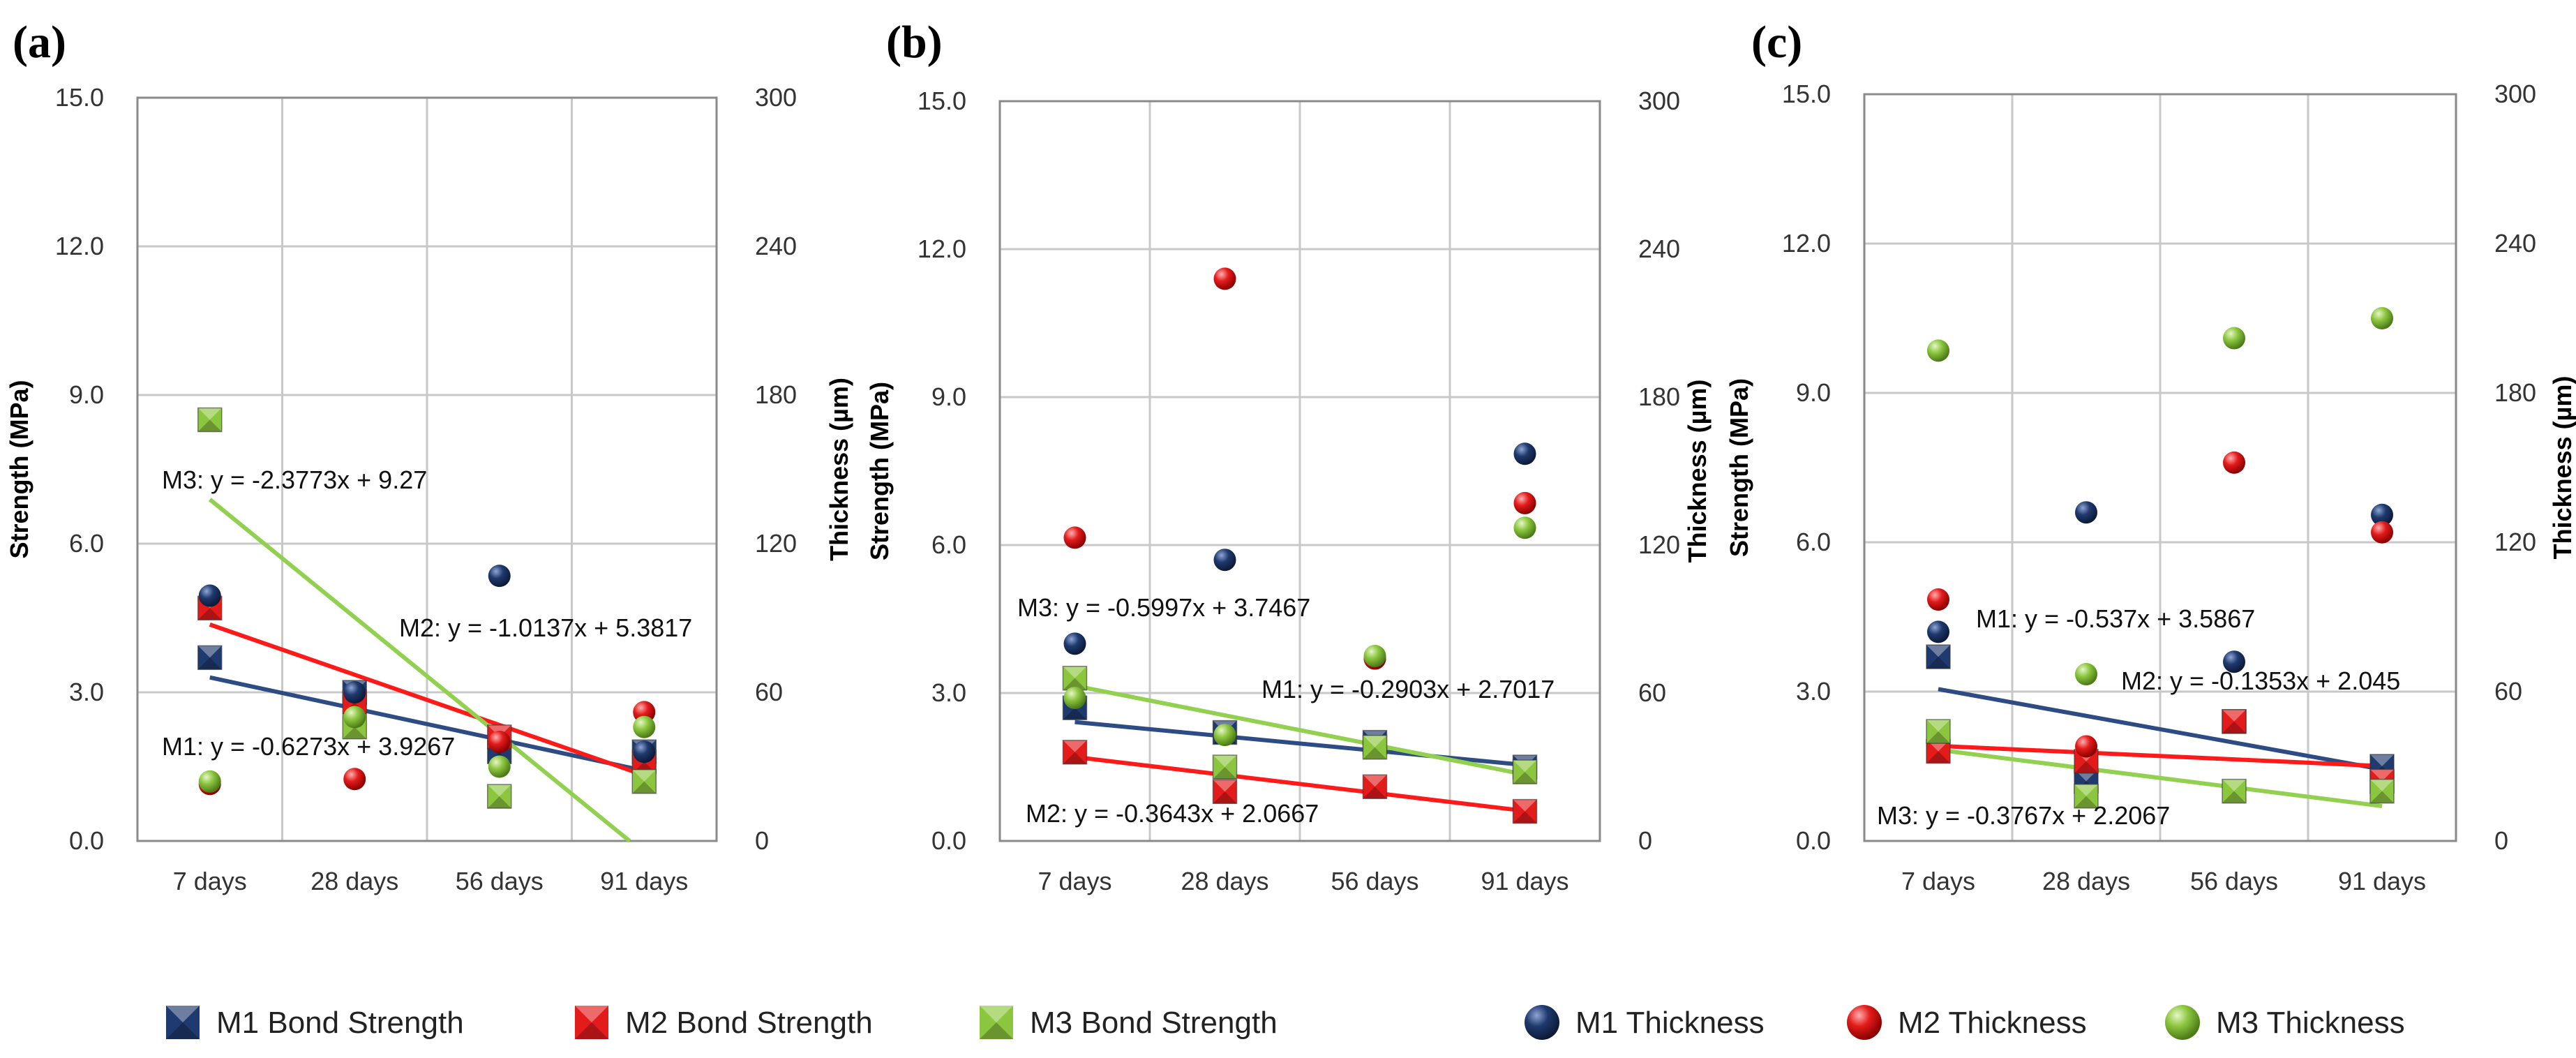 This screenshot has width=2576, height=1058. I want to click on y2-tick-label: 300, so click(2515, 94).